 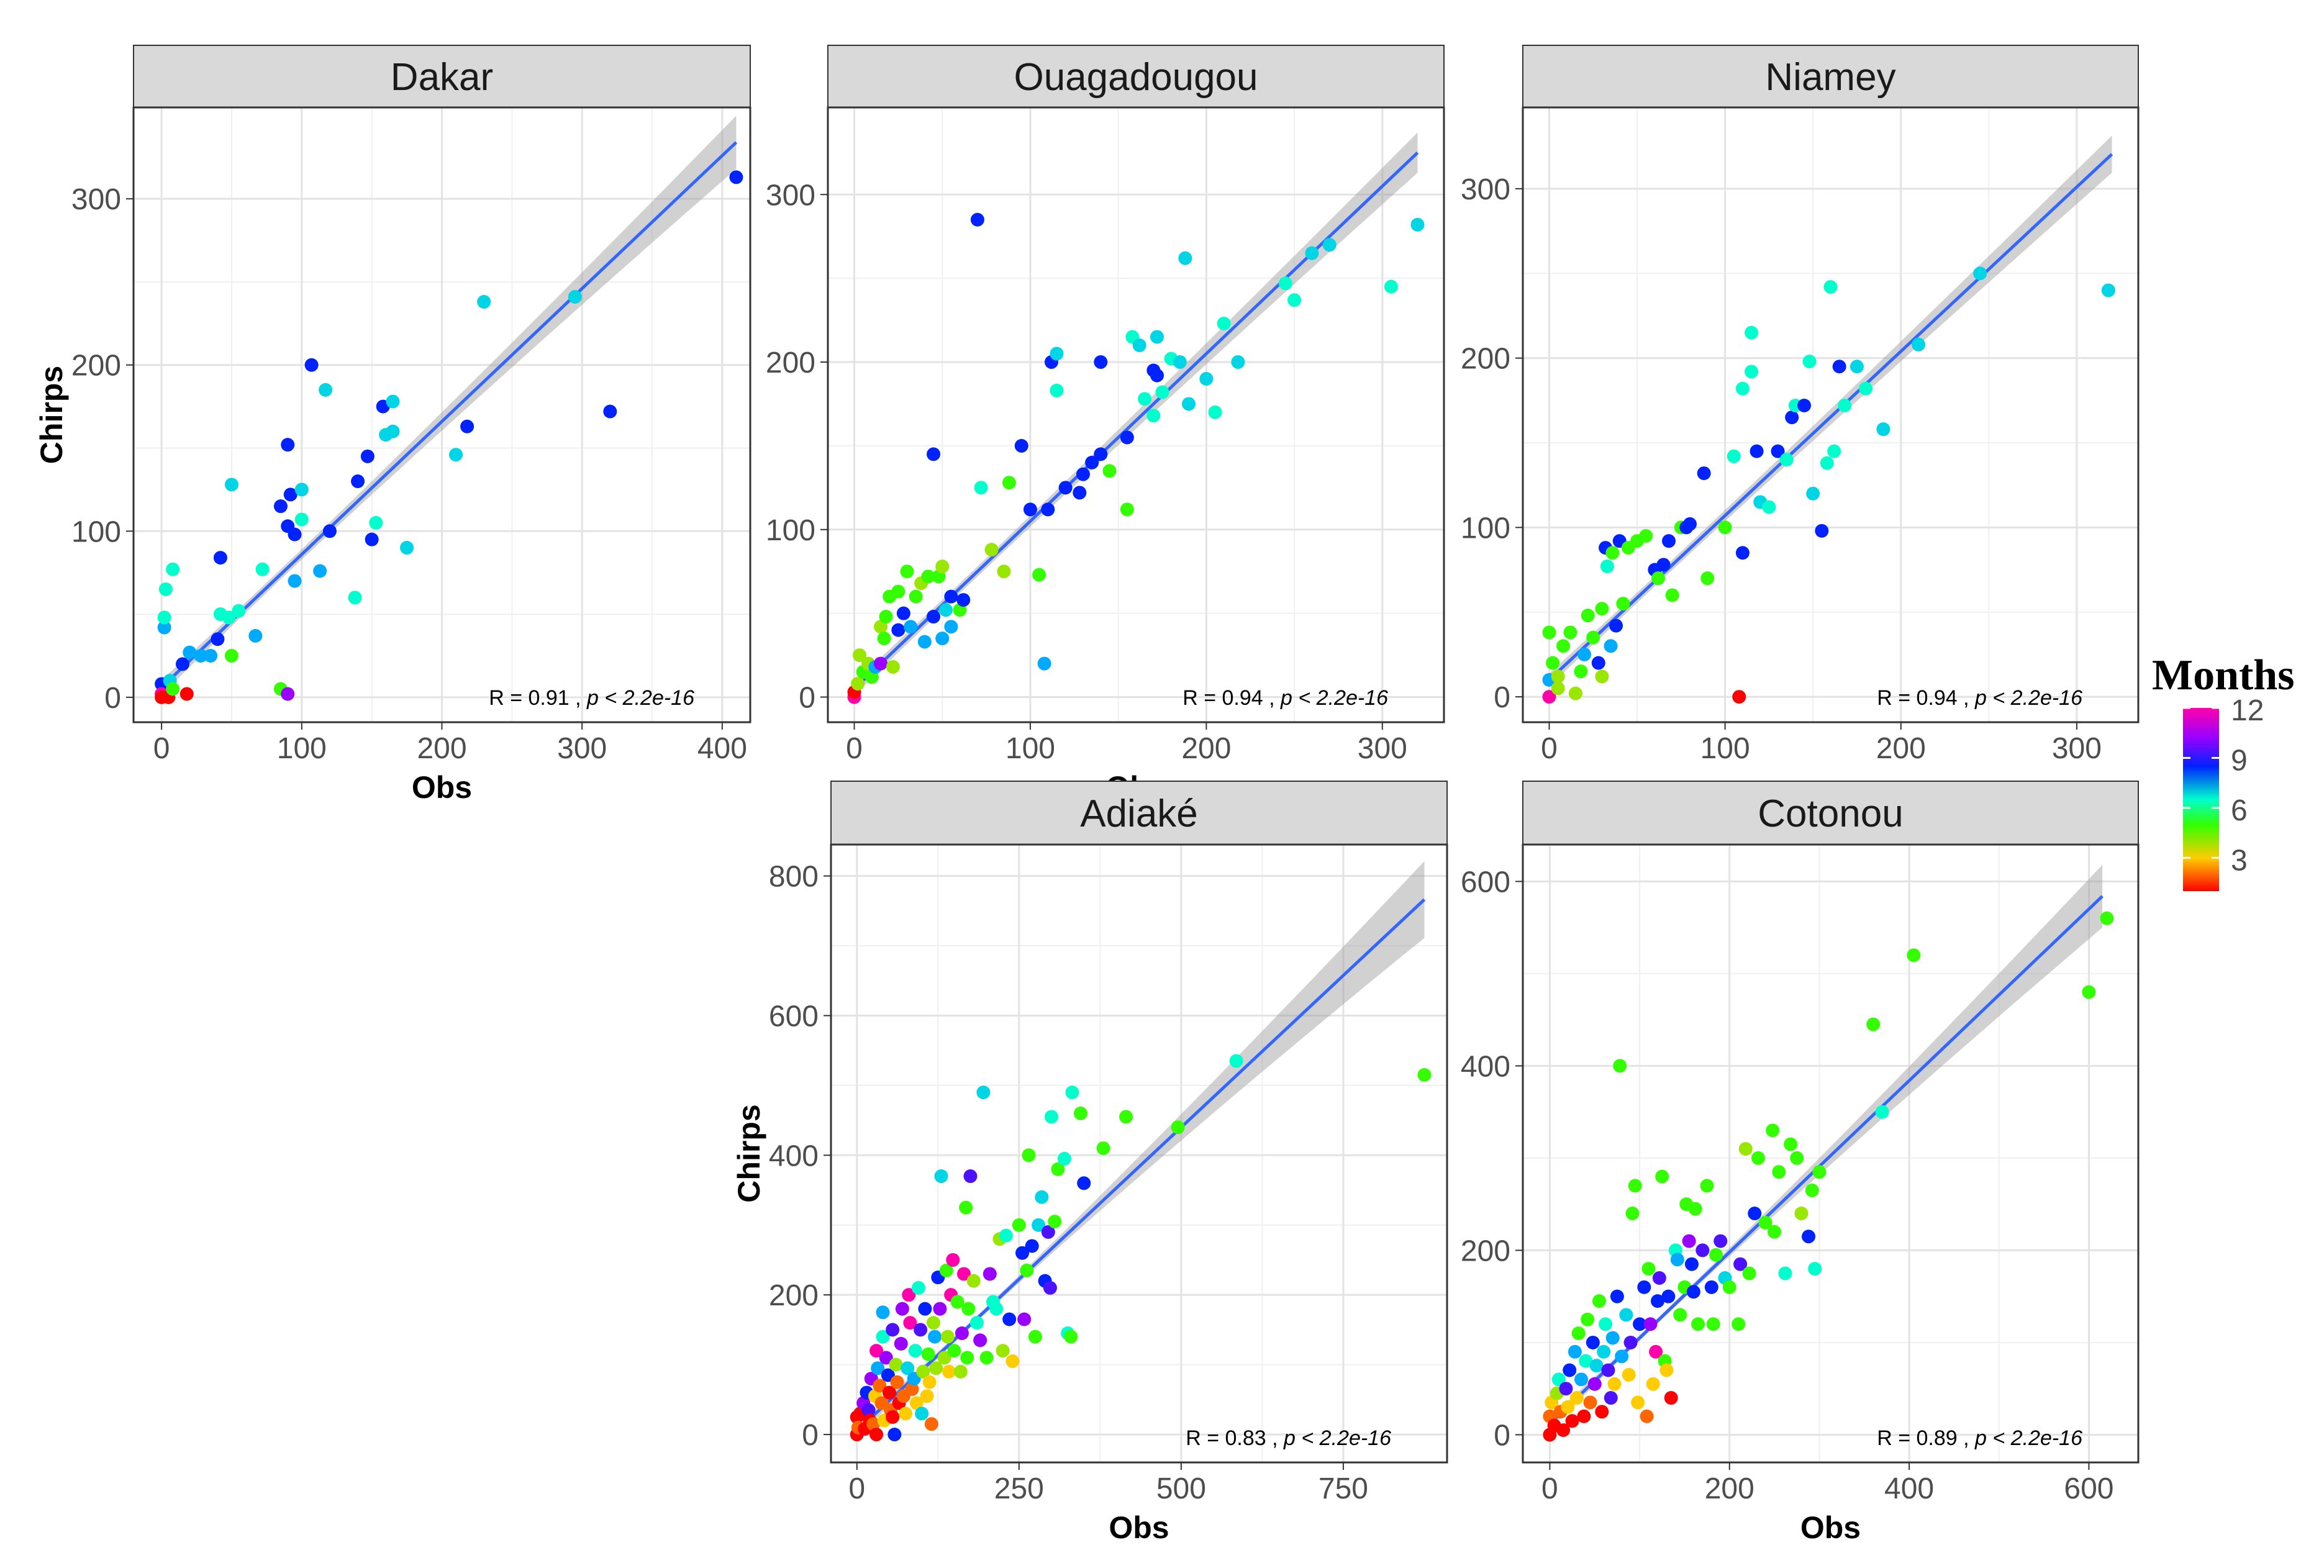 I want to click on x-tick-label: 500, so click(x=1181, y=1488).